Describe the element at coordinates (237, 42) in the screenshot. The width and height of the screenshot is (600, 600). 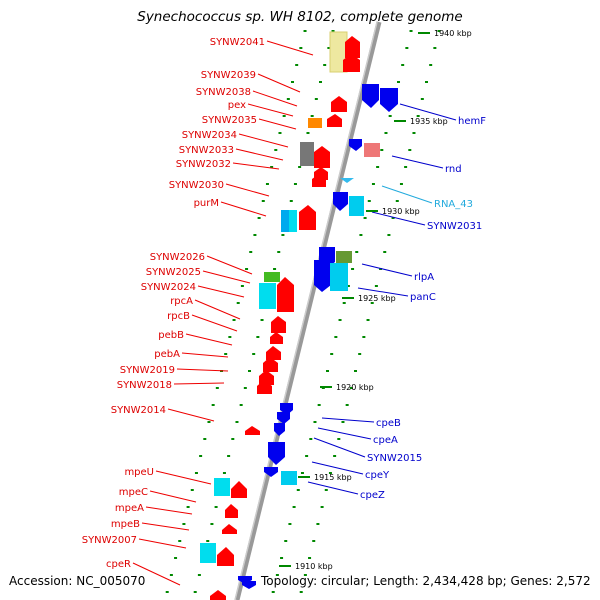
I see `gene-label-left: SYNW2041` at that location.